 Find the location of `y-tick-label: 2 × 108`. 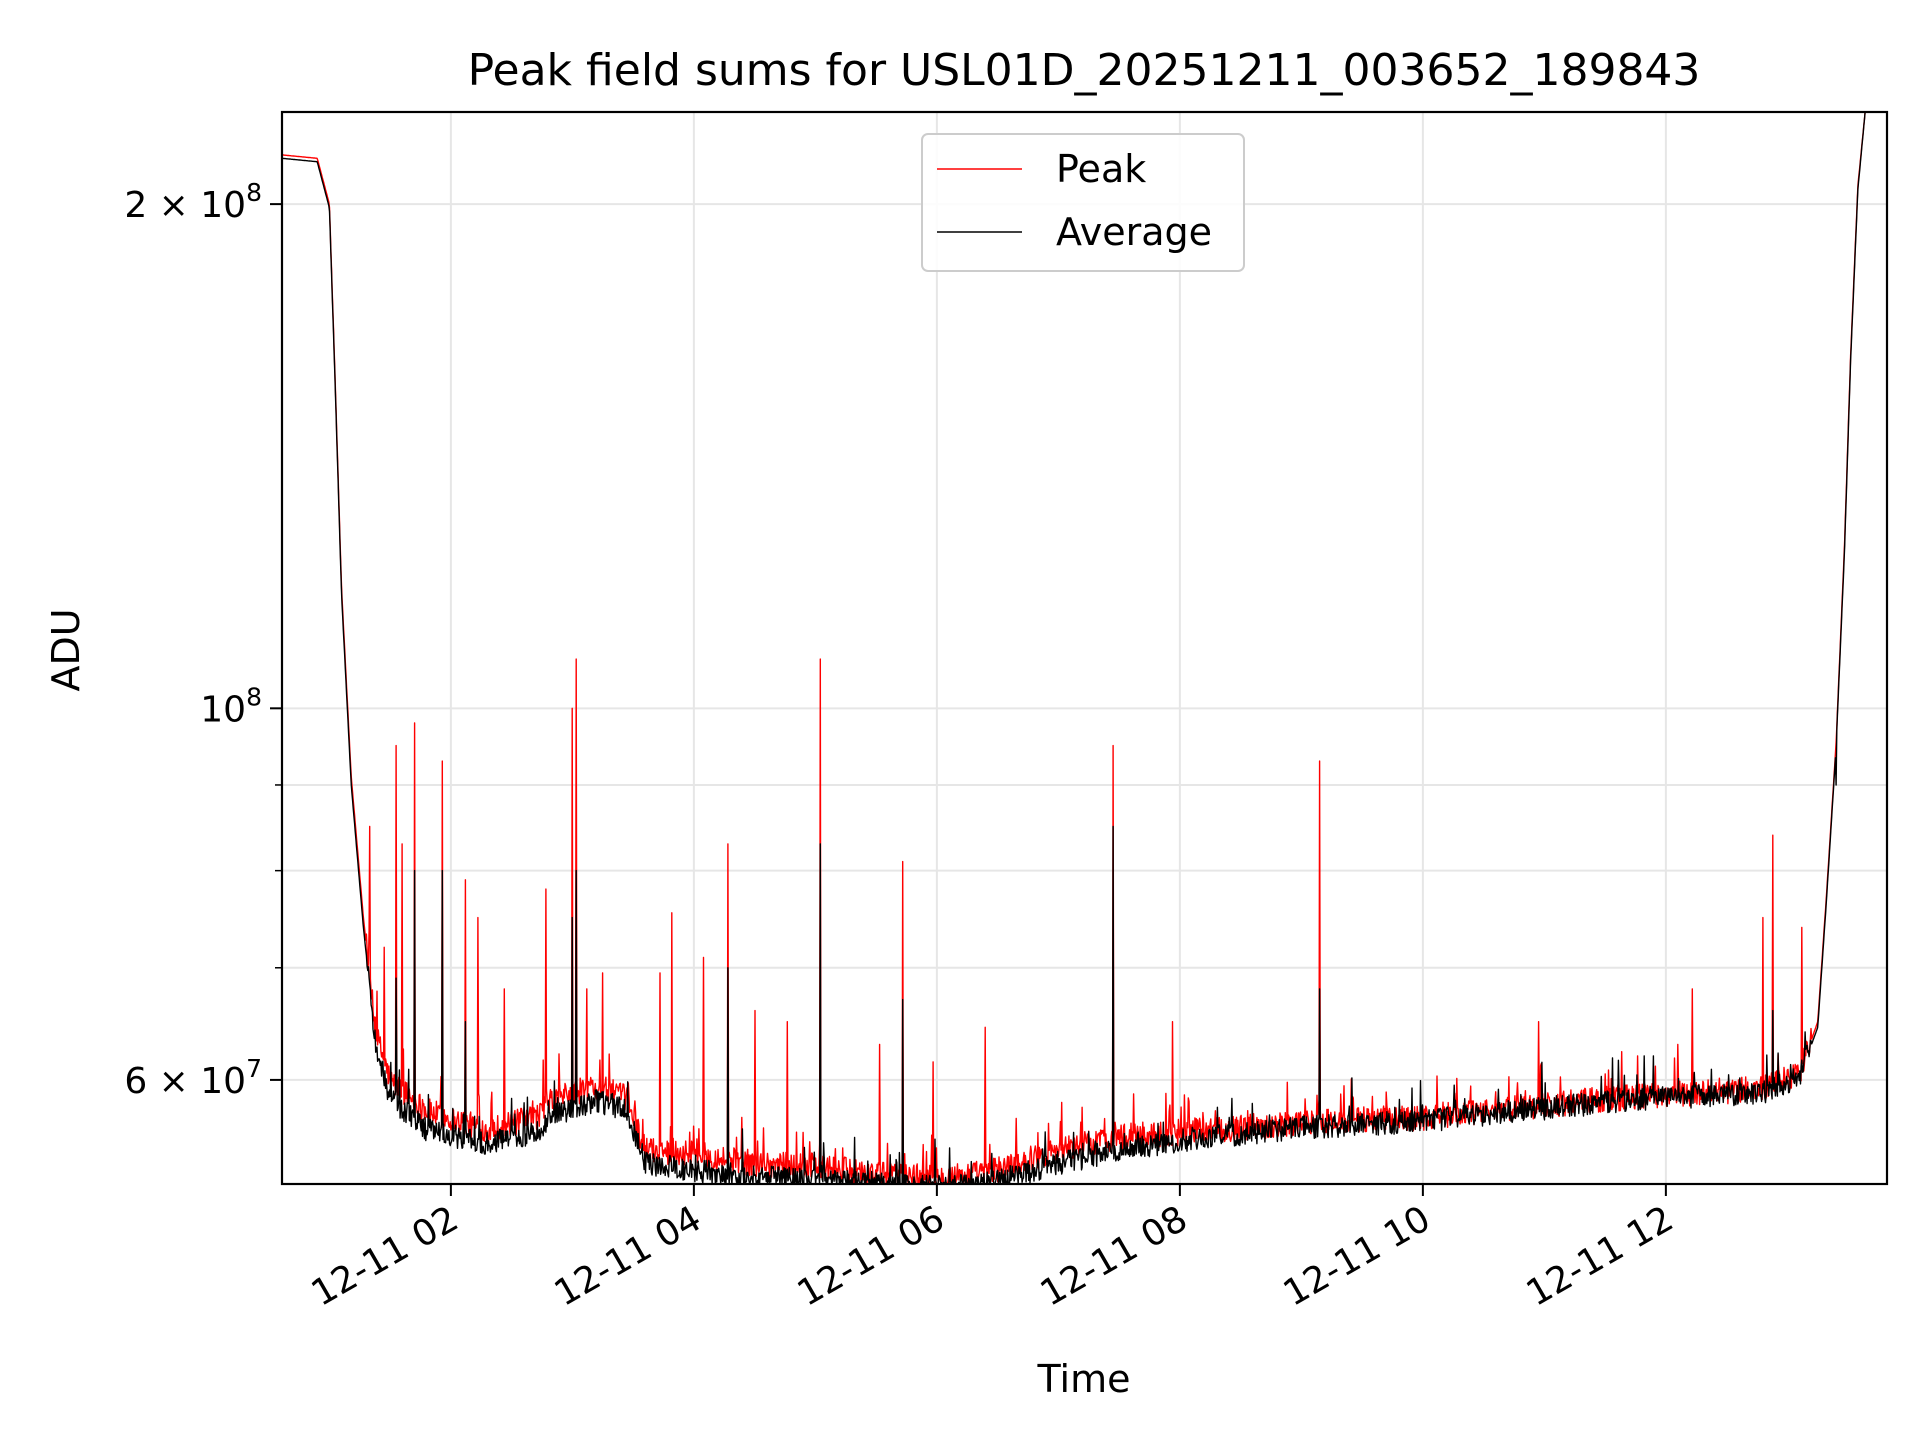

y-tick-label: 2 × 108 is located at coordinates (193, 202).